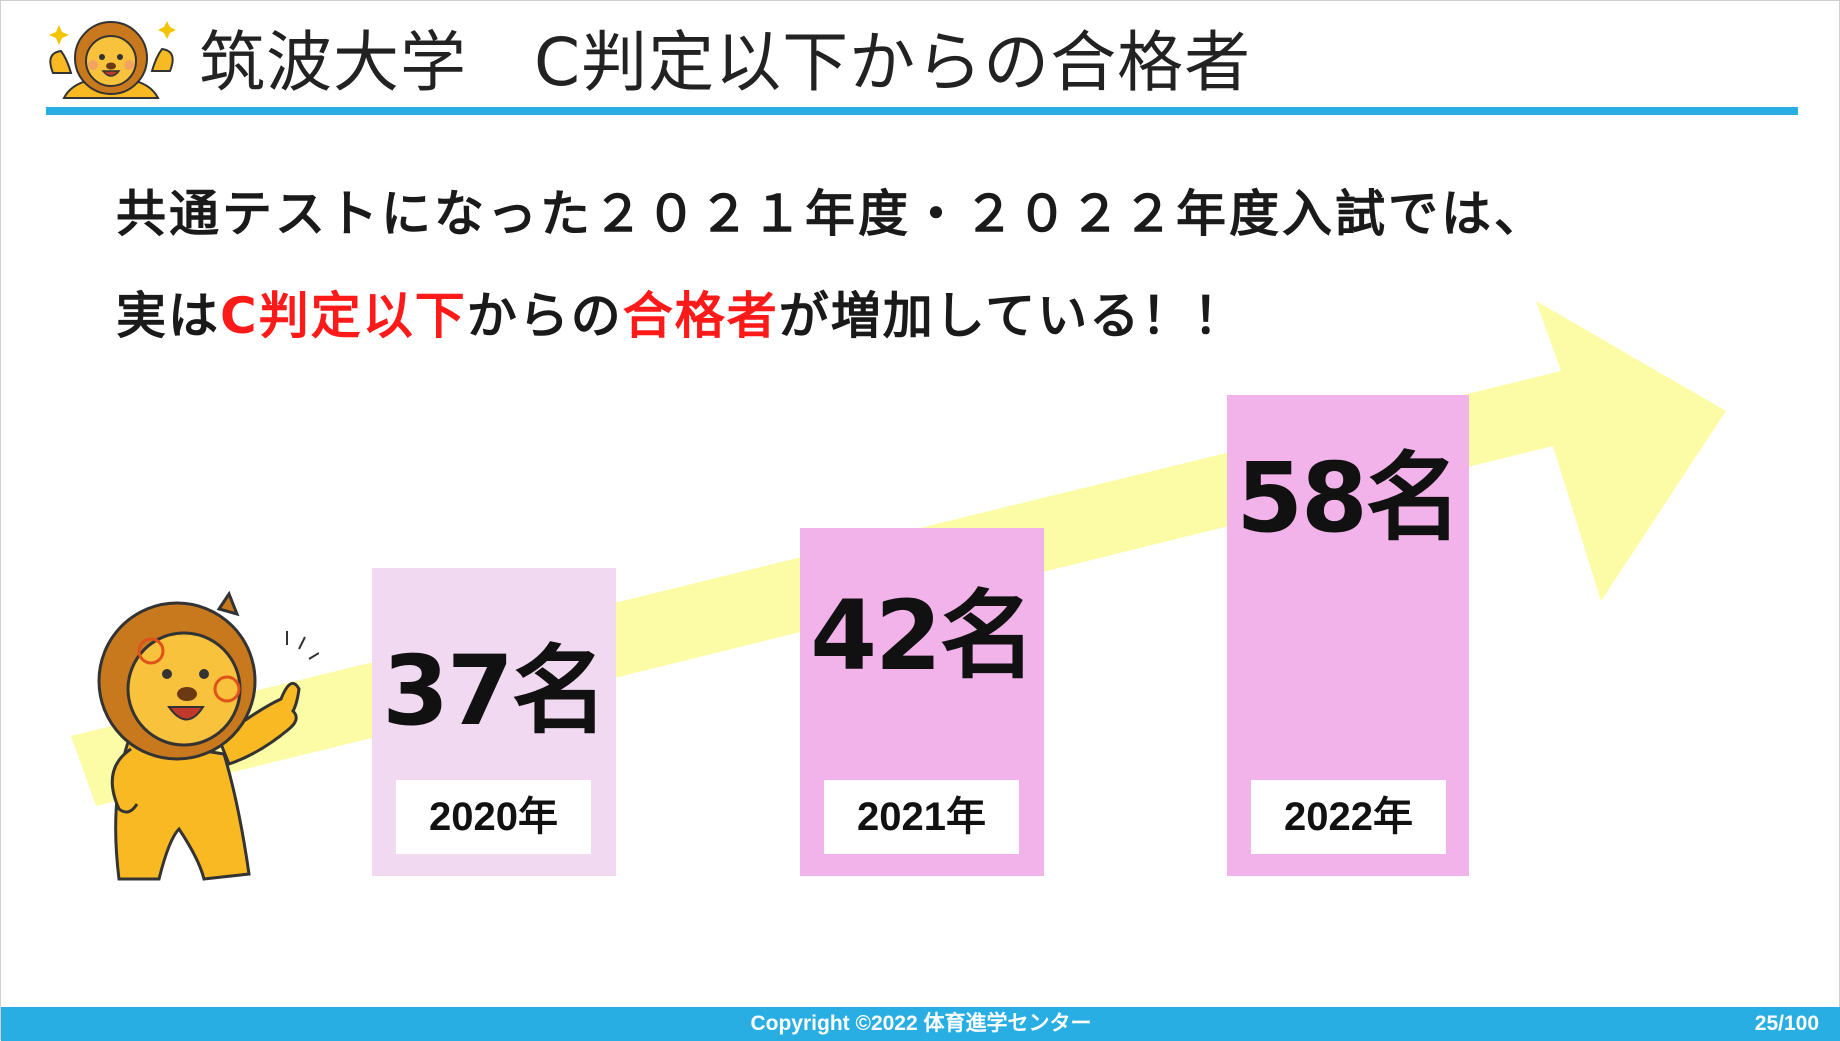  What do you see at coordinates (831, 214) in the screenshot?
I see `lead-line-1: 共通テストになった２０２１年度・２０２２年度入試では、` at bounding box center [831, 214].